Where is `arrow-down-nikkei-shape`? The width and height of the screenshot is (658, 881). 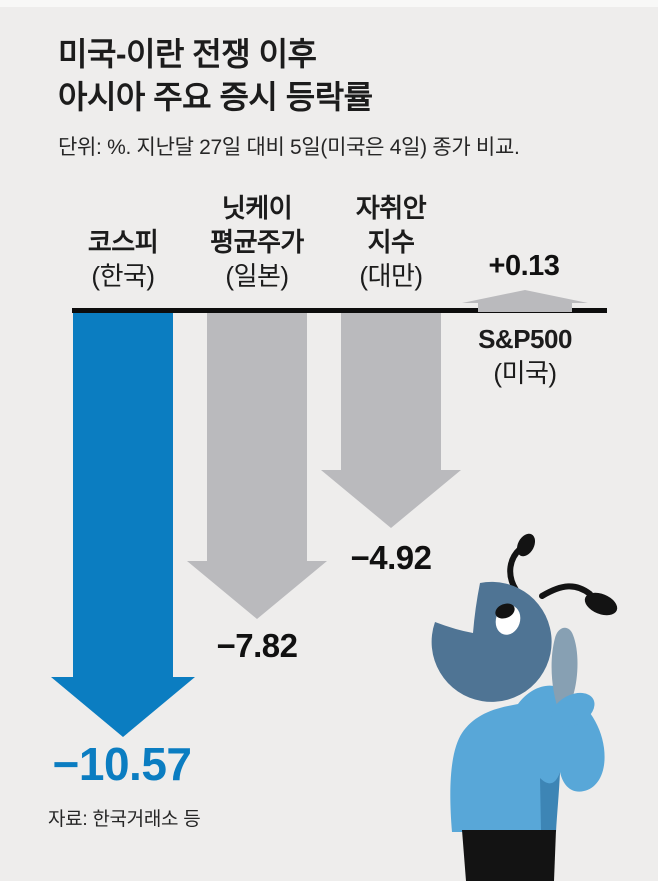 arrow-down-nikkei-shape is located at coordinates (257, 466).